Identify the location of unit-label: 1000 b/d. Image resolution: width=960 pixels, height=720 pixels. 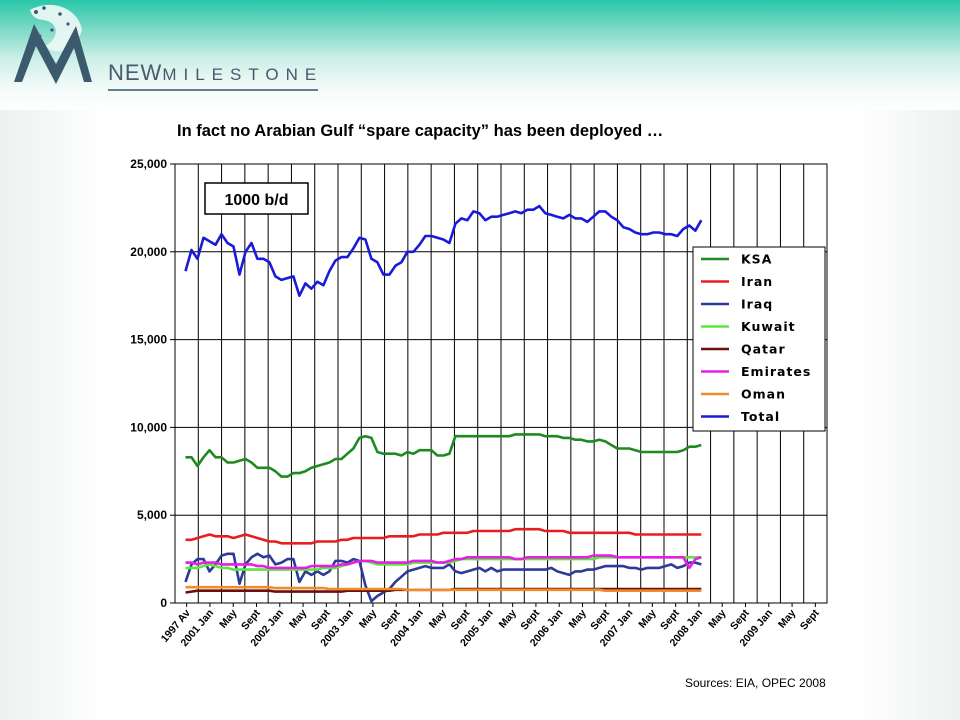
(256, 200).